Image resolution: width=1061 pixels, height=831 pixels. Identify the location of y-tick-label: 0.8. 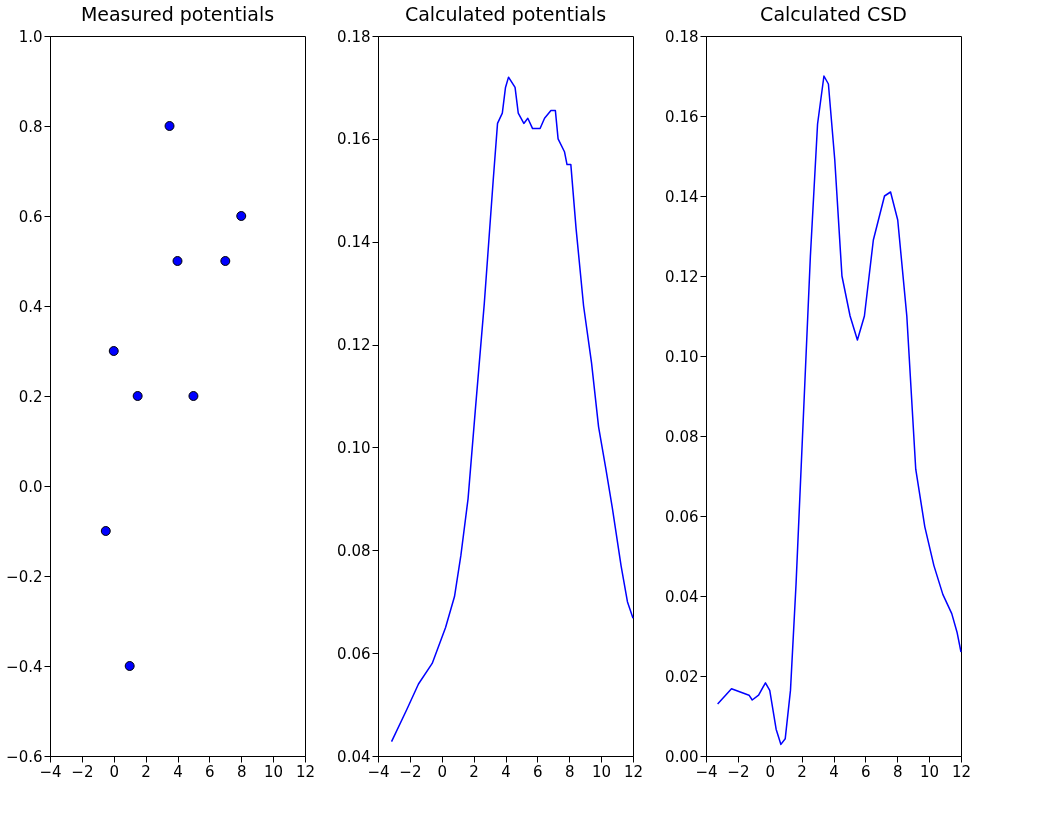
(30, 126).